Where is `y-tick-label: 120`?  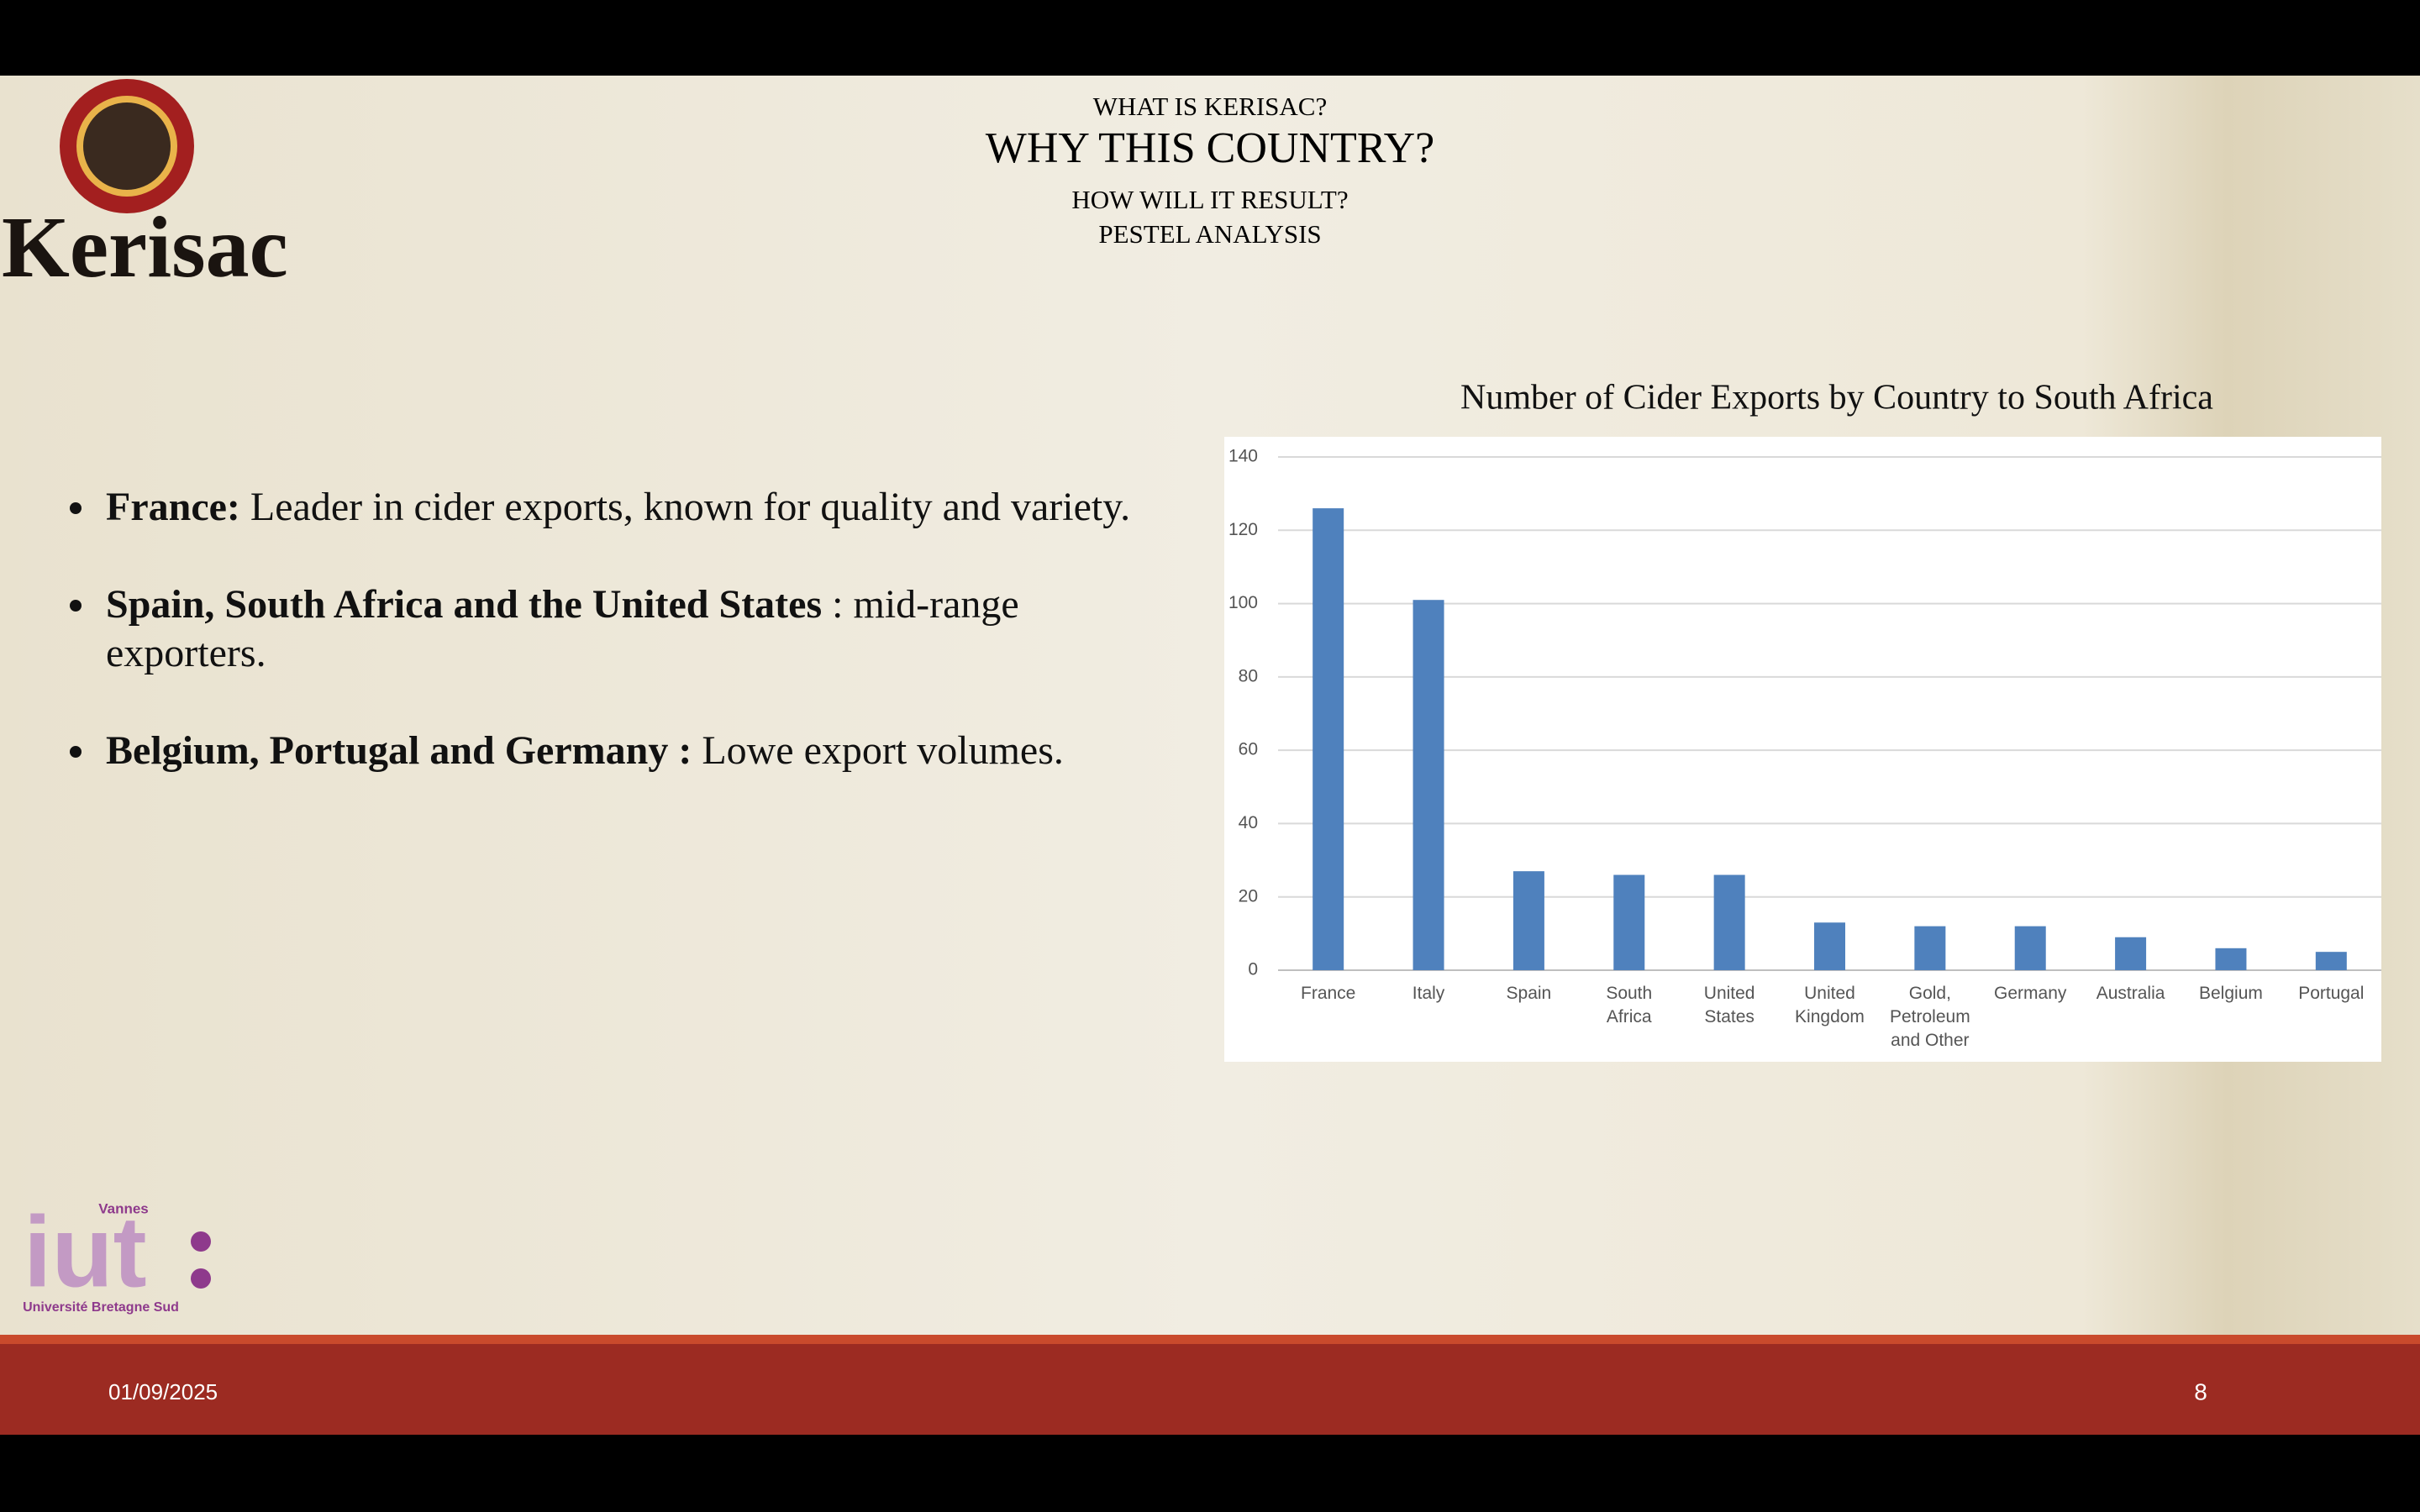 y-tick-label: 120 is located at coordinates (1243, 529).